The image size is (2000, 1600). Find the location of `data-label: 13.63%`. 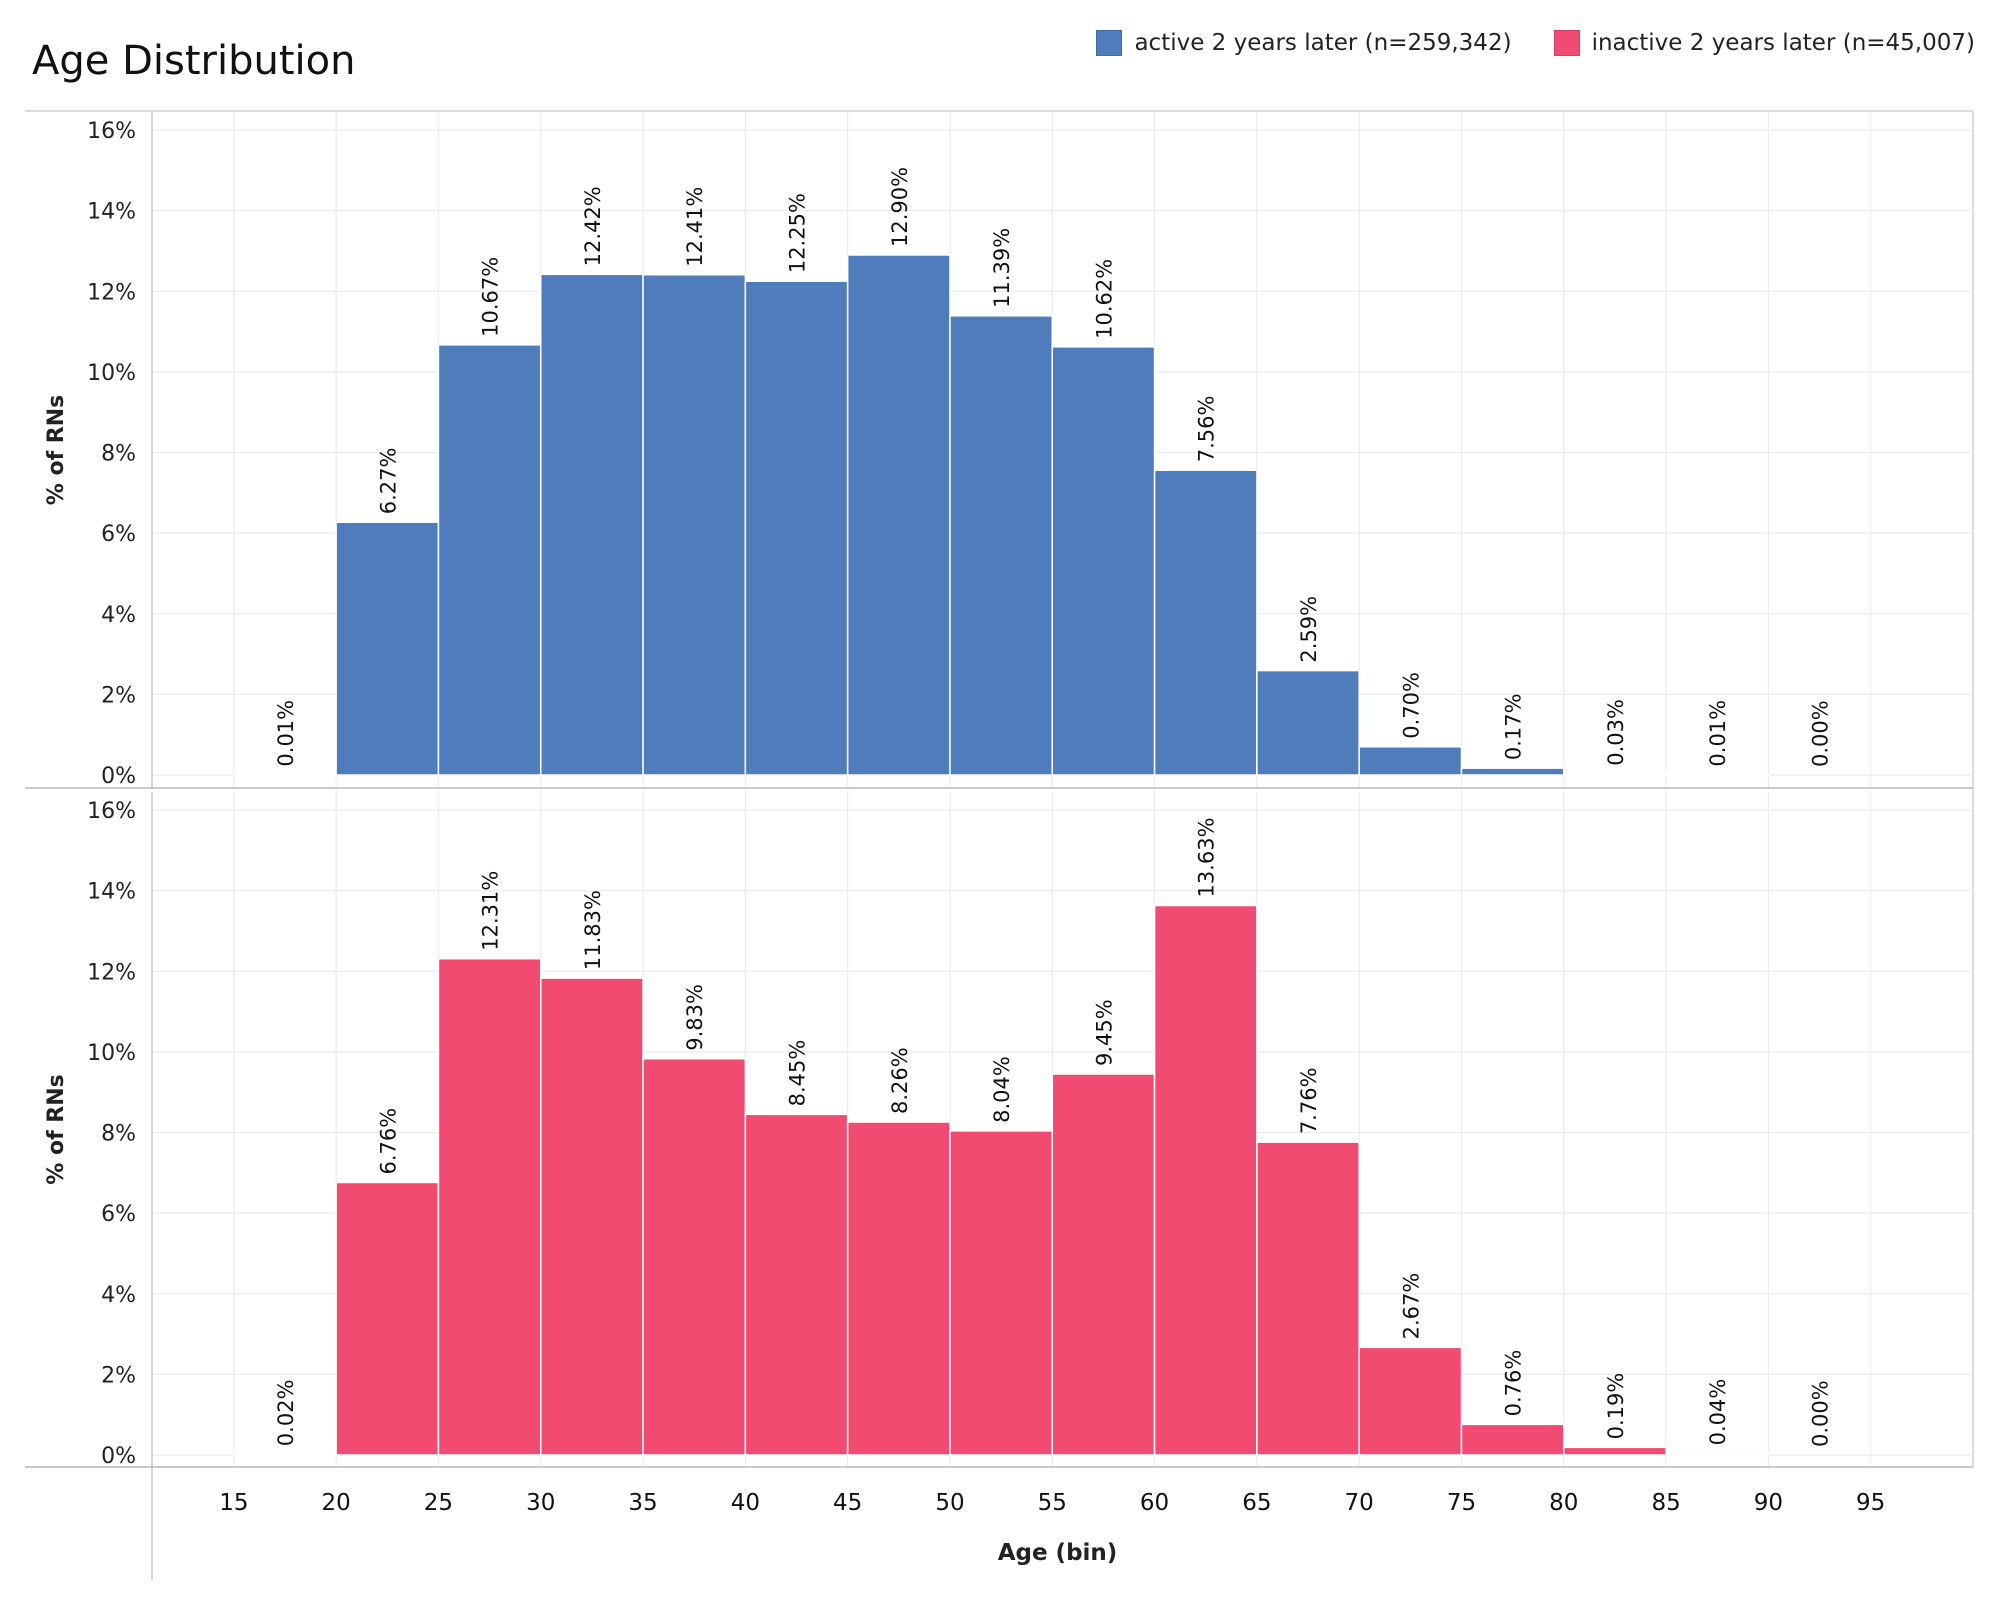

data-label: 13.63% is located at coordinates (1207, 857).